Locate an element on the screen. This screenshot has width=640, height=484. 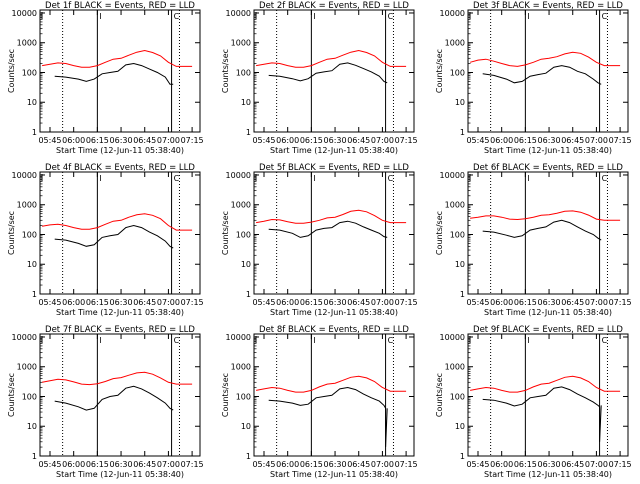
chart-title: Det 2f BLACK = Events, RED = LLD is located at coordinates (334, 6).